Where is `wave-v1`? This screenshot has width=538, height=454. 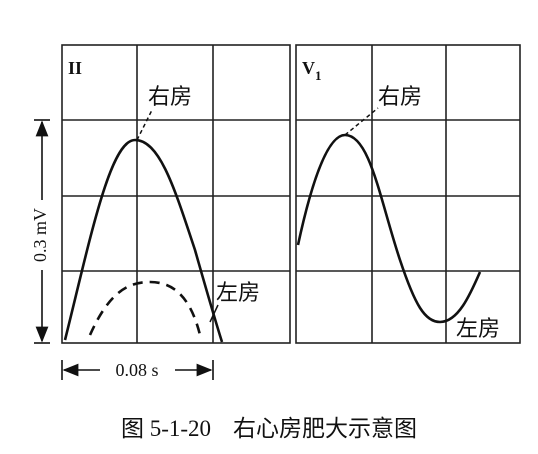
wave-v1 is located at coordinates (389, 228).